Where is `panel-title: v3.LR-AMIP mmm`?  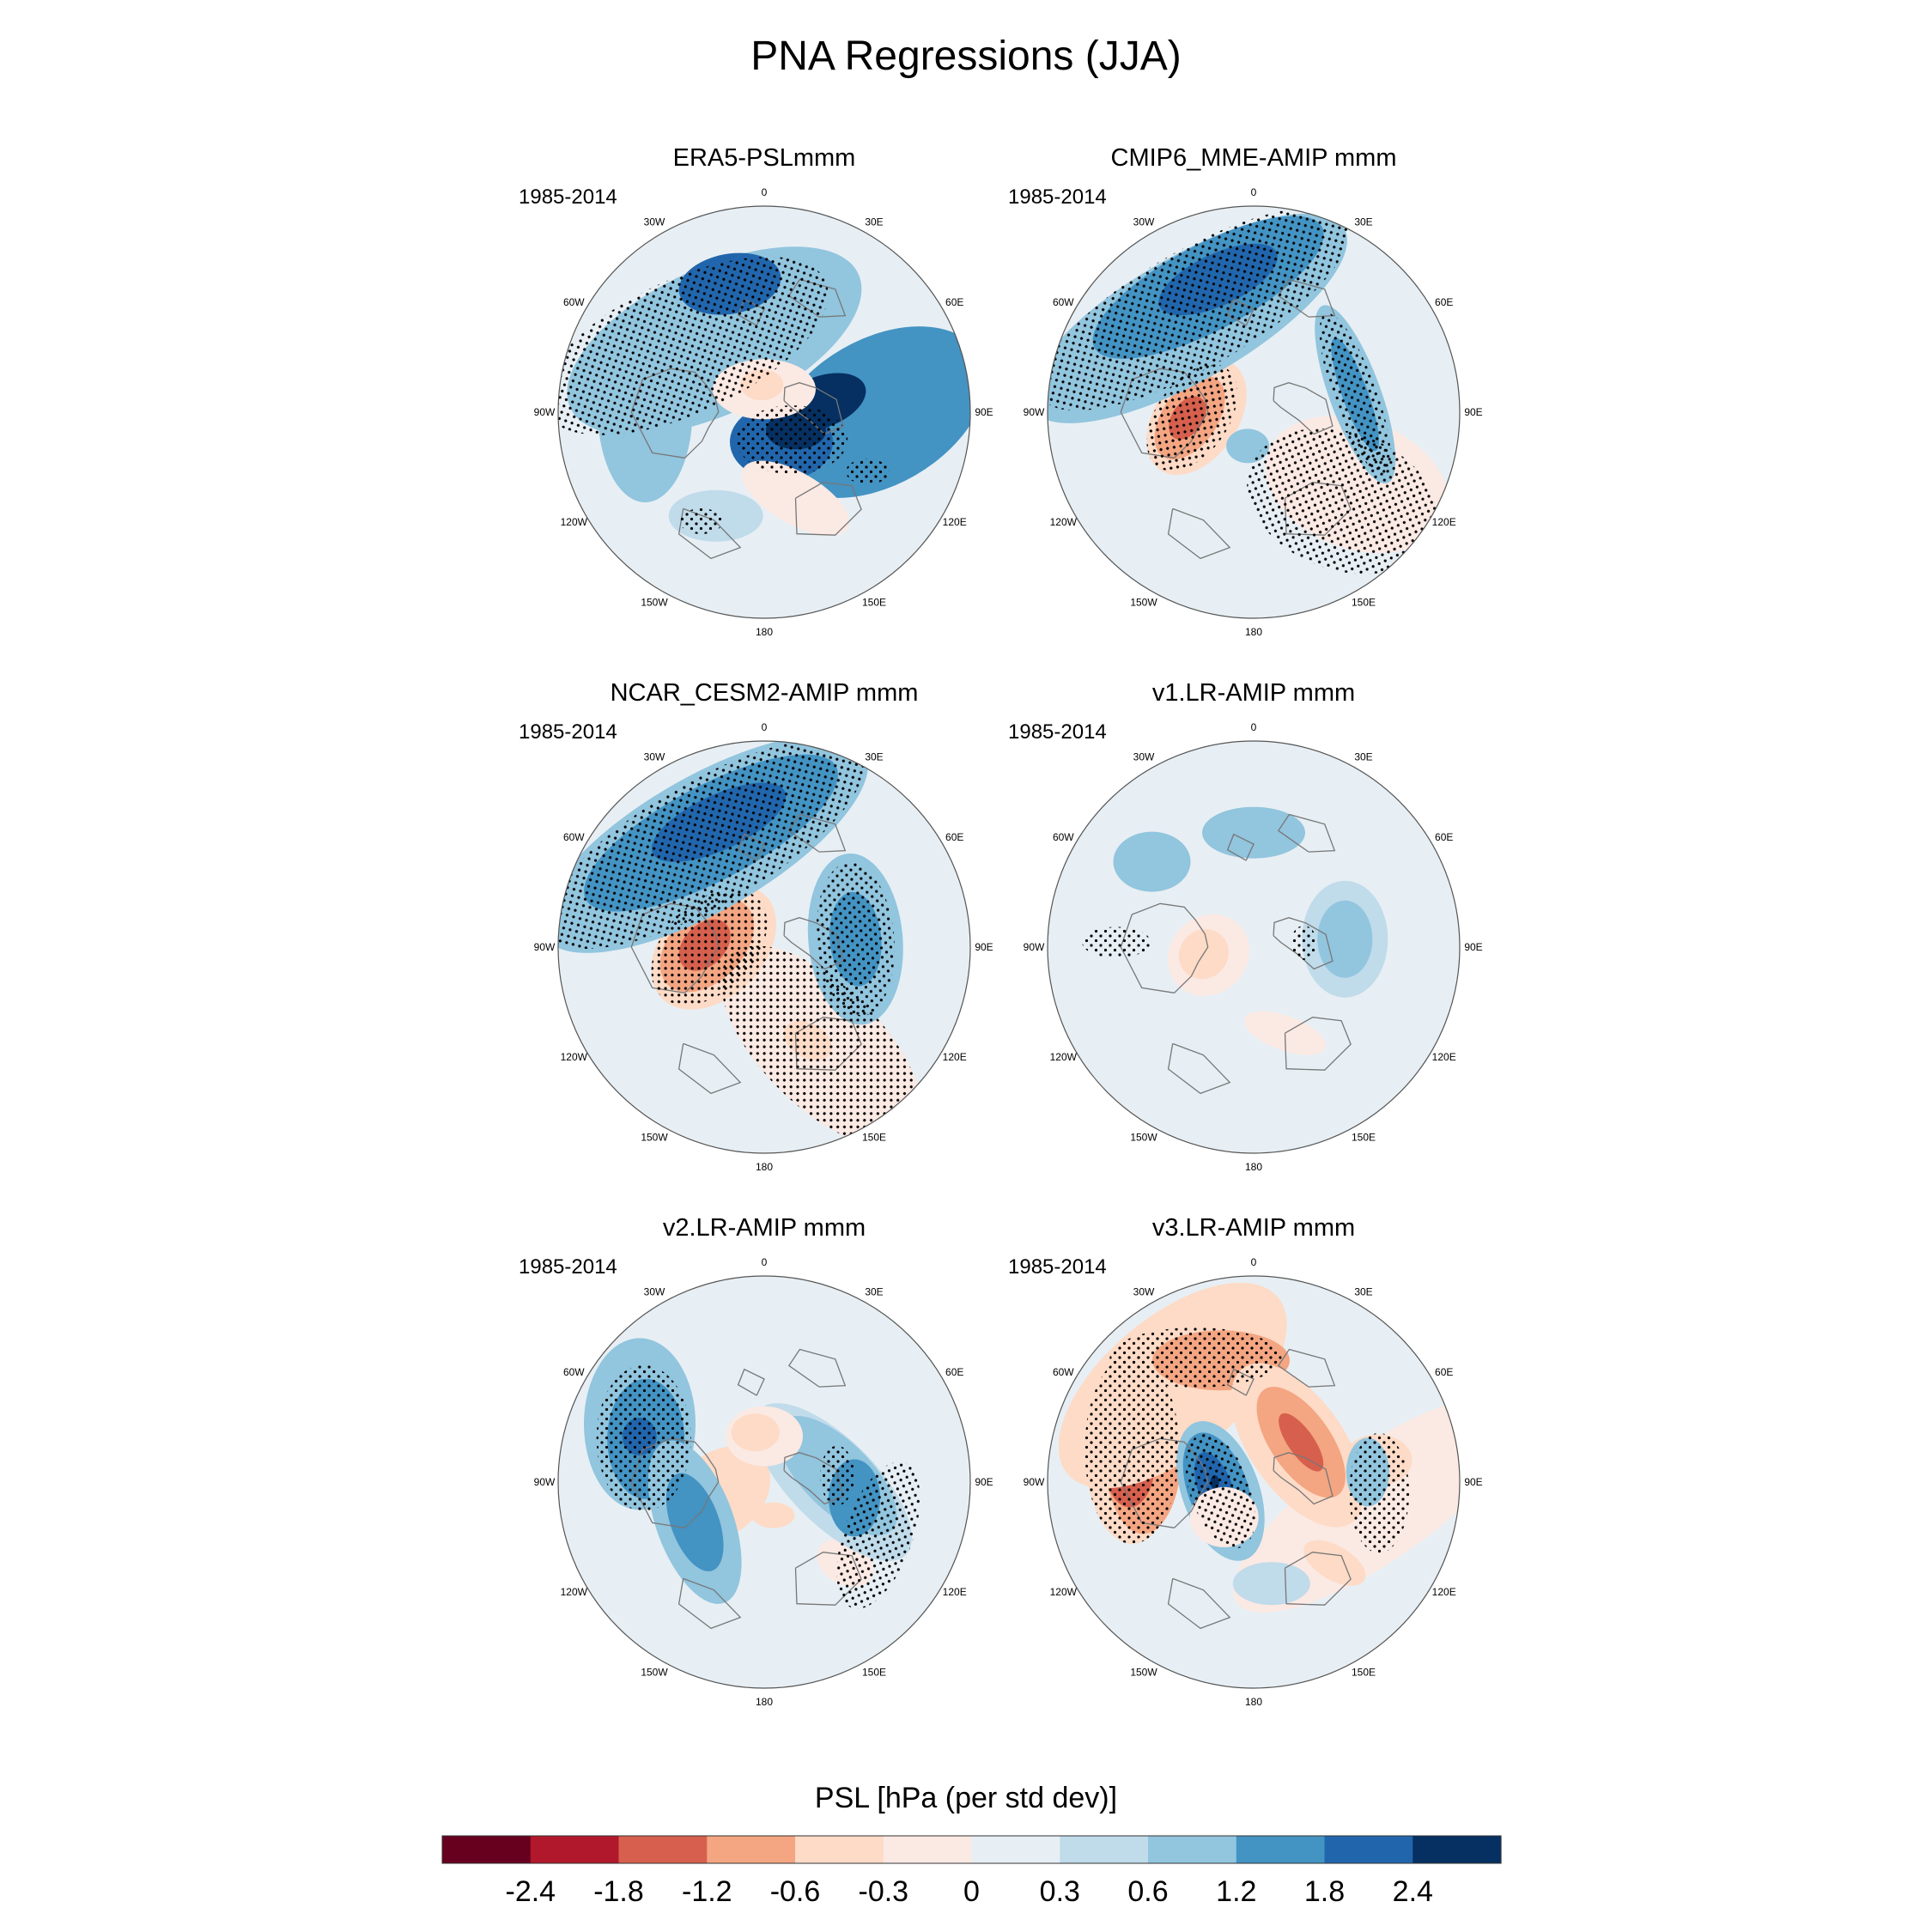 panel-title: v3.LR-AMIP mmm is located at coordinates (1254, 1228).